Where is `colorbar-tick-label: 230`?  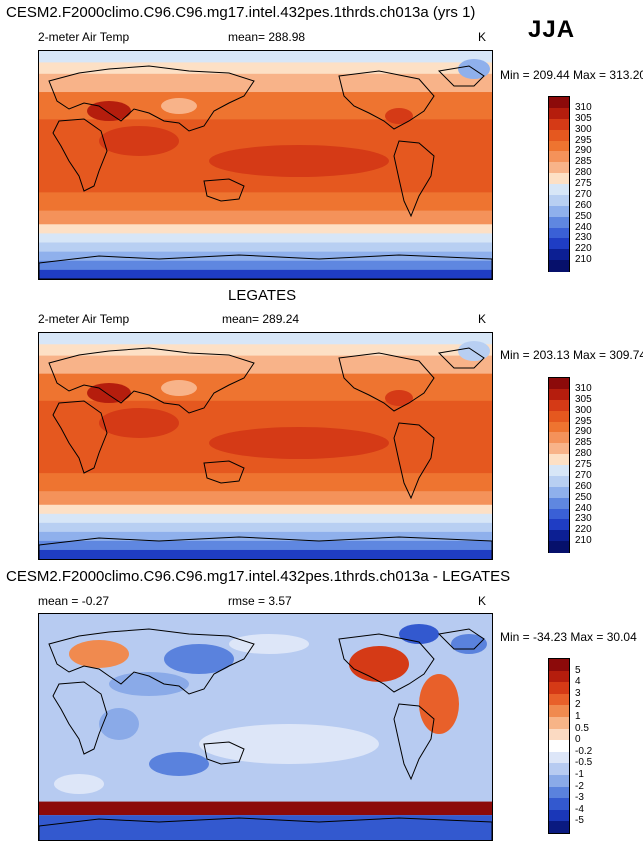
colorbar-tick-label: 230 is located at coordinates (583, 519).